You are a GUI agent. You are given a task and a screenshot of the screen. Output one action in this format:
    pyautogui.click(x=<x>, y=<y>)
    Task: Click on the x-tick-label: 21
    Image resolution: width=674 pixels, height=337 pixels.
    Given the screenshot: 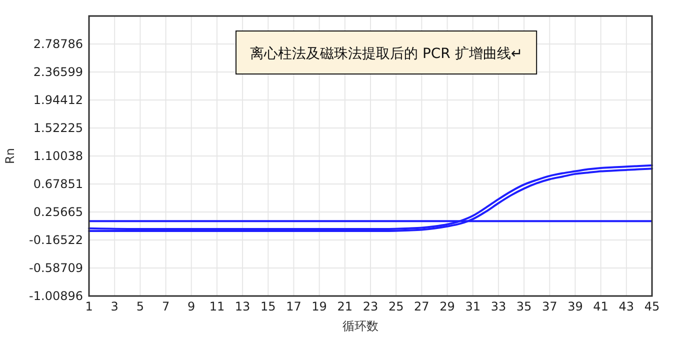 What is the action you would take?
    pyautogui.click(x=345, y=307)
    